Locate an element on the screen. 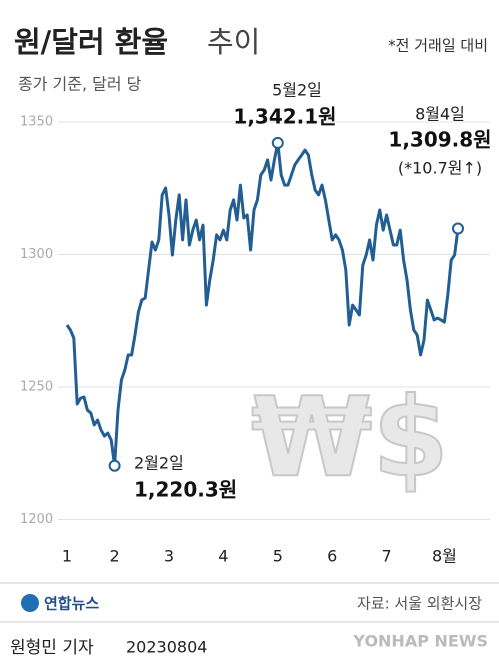 The image size is (499, 671). y-tick-label: 1250 is located at coordinates (36, 387).